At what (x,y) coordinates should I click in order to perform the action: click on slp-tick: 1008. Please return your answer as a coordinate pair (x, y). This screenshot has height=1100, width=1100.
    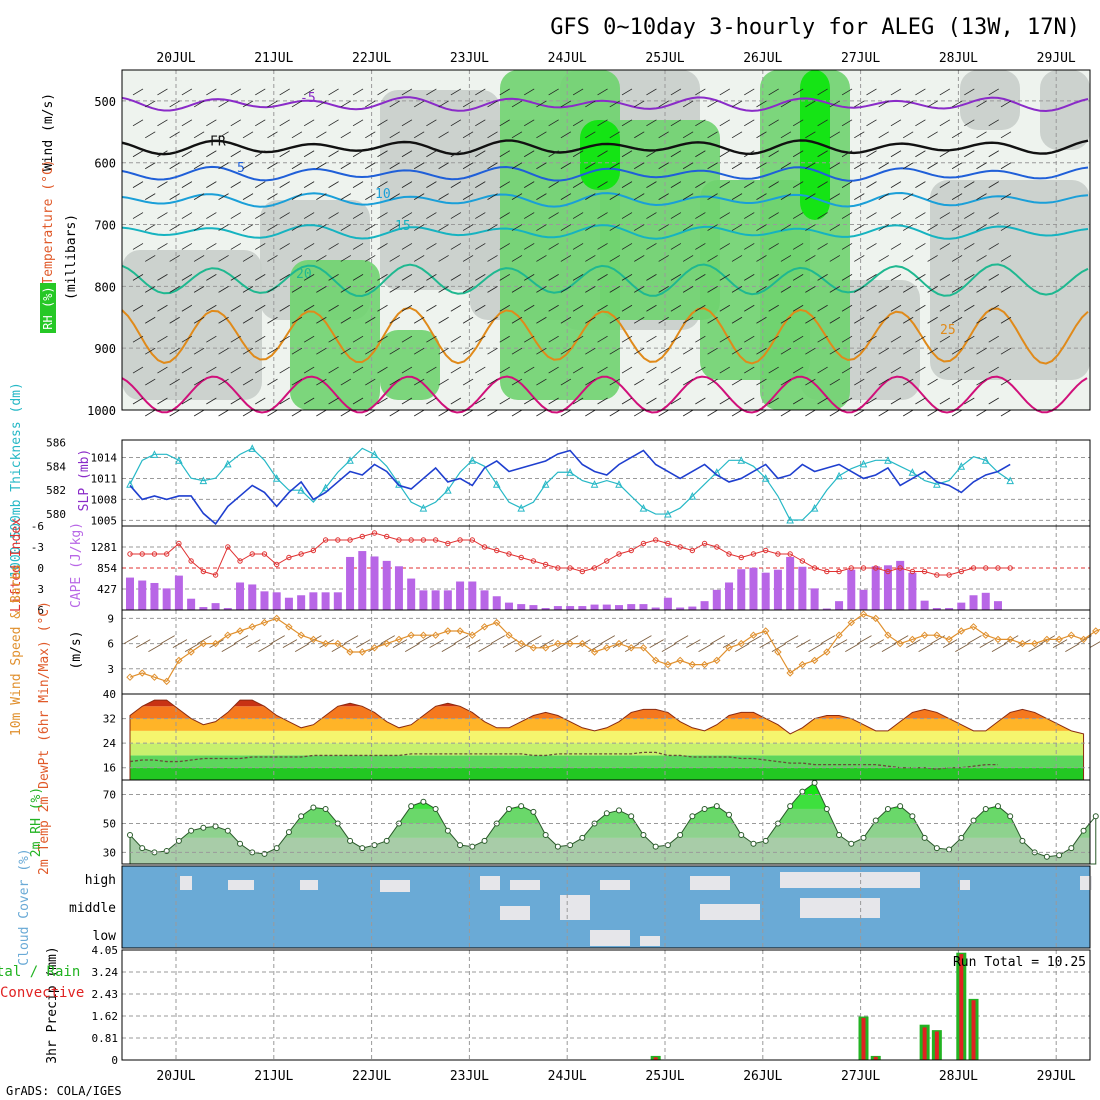
    Looking at the image, I should click on (104, 499).